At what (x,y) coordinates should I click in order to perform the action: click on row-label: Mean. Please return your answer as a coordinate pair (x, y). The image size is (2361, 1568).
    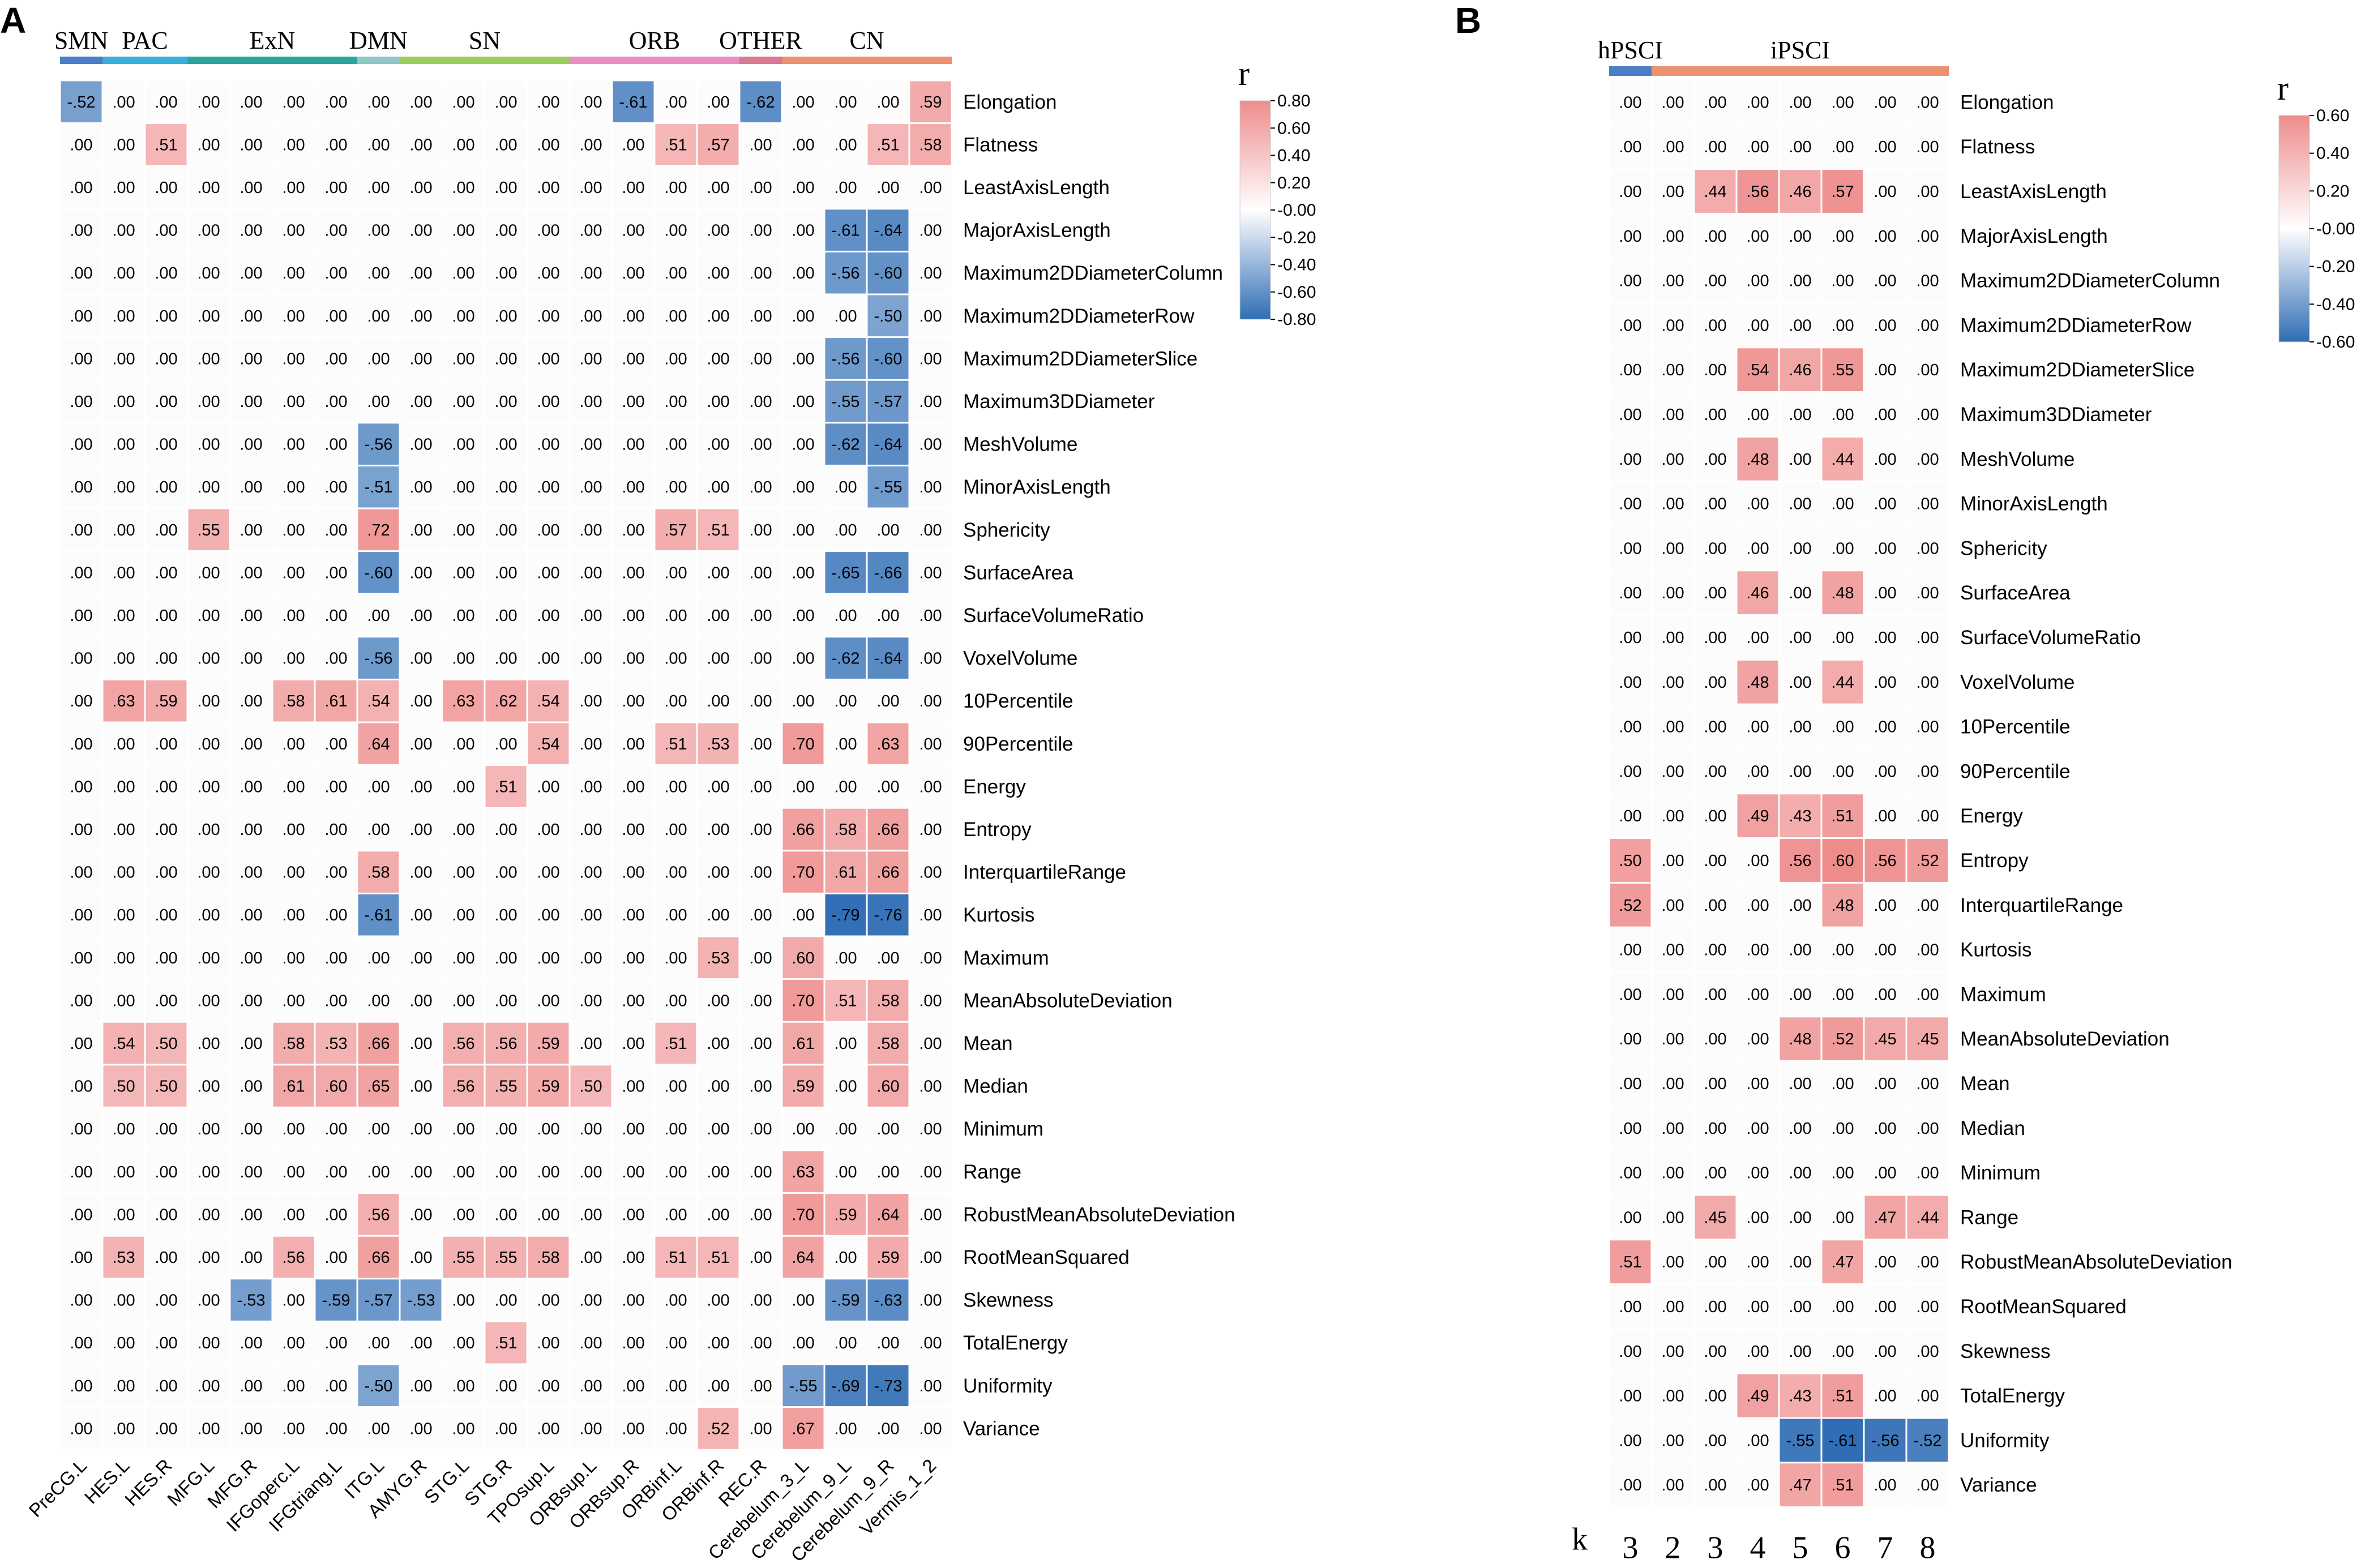
    Looking at the image, I should click on (1985, 1084).